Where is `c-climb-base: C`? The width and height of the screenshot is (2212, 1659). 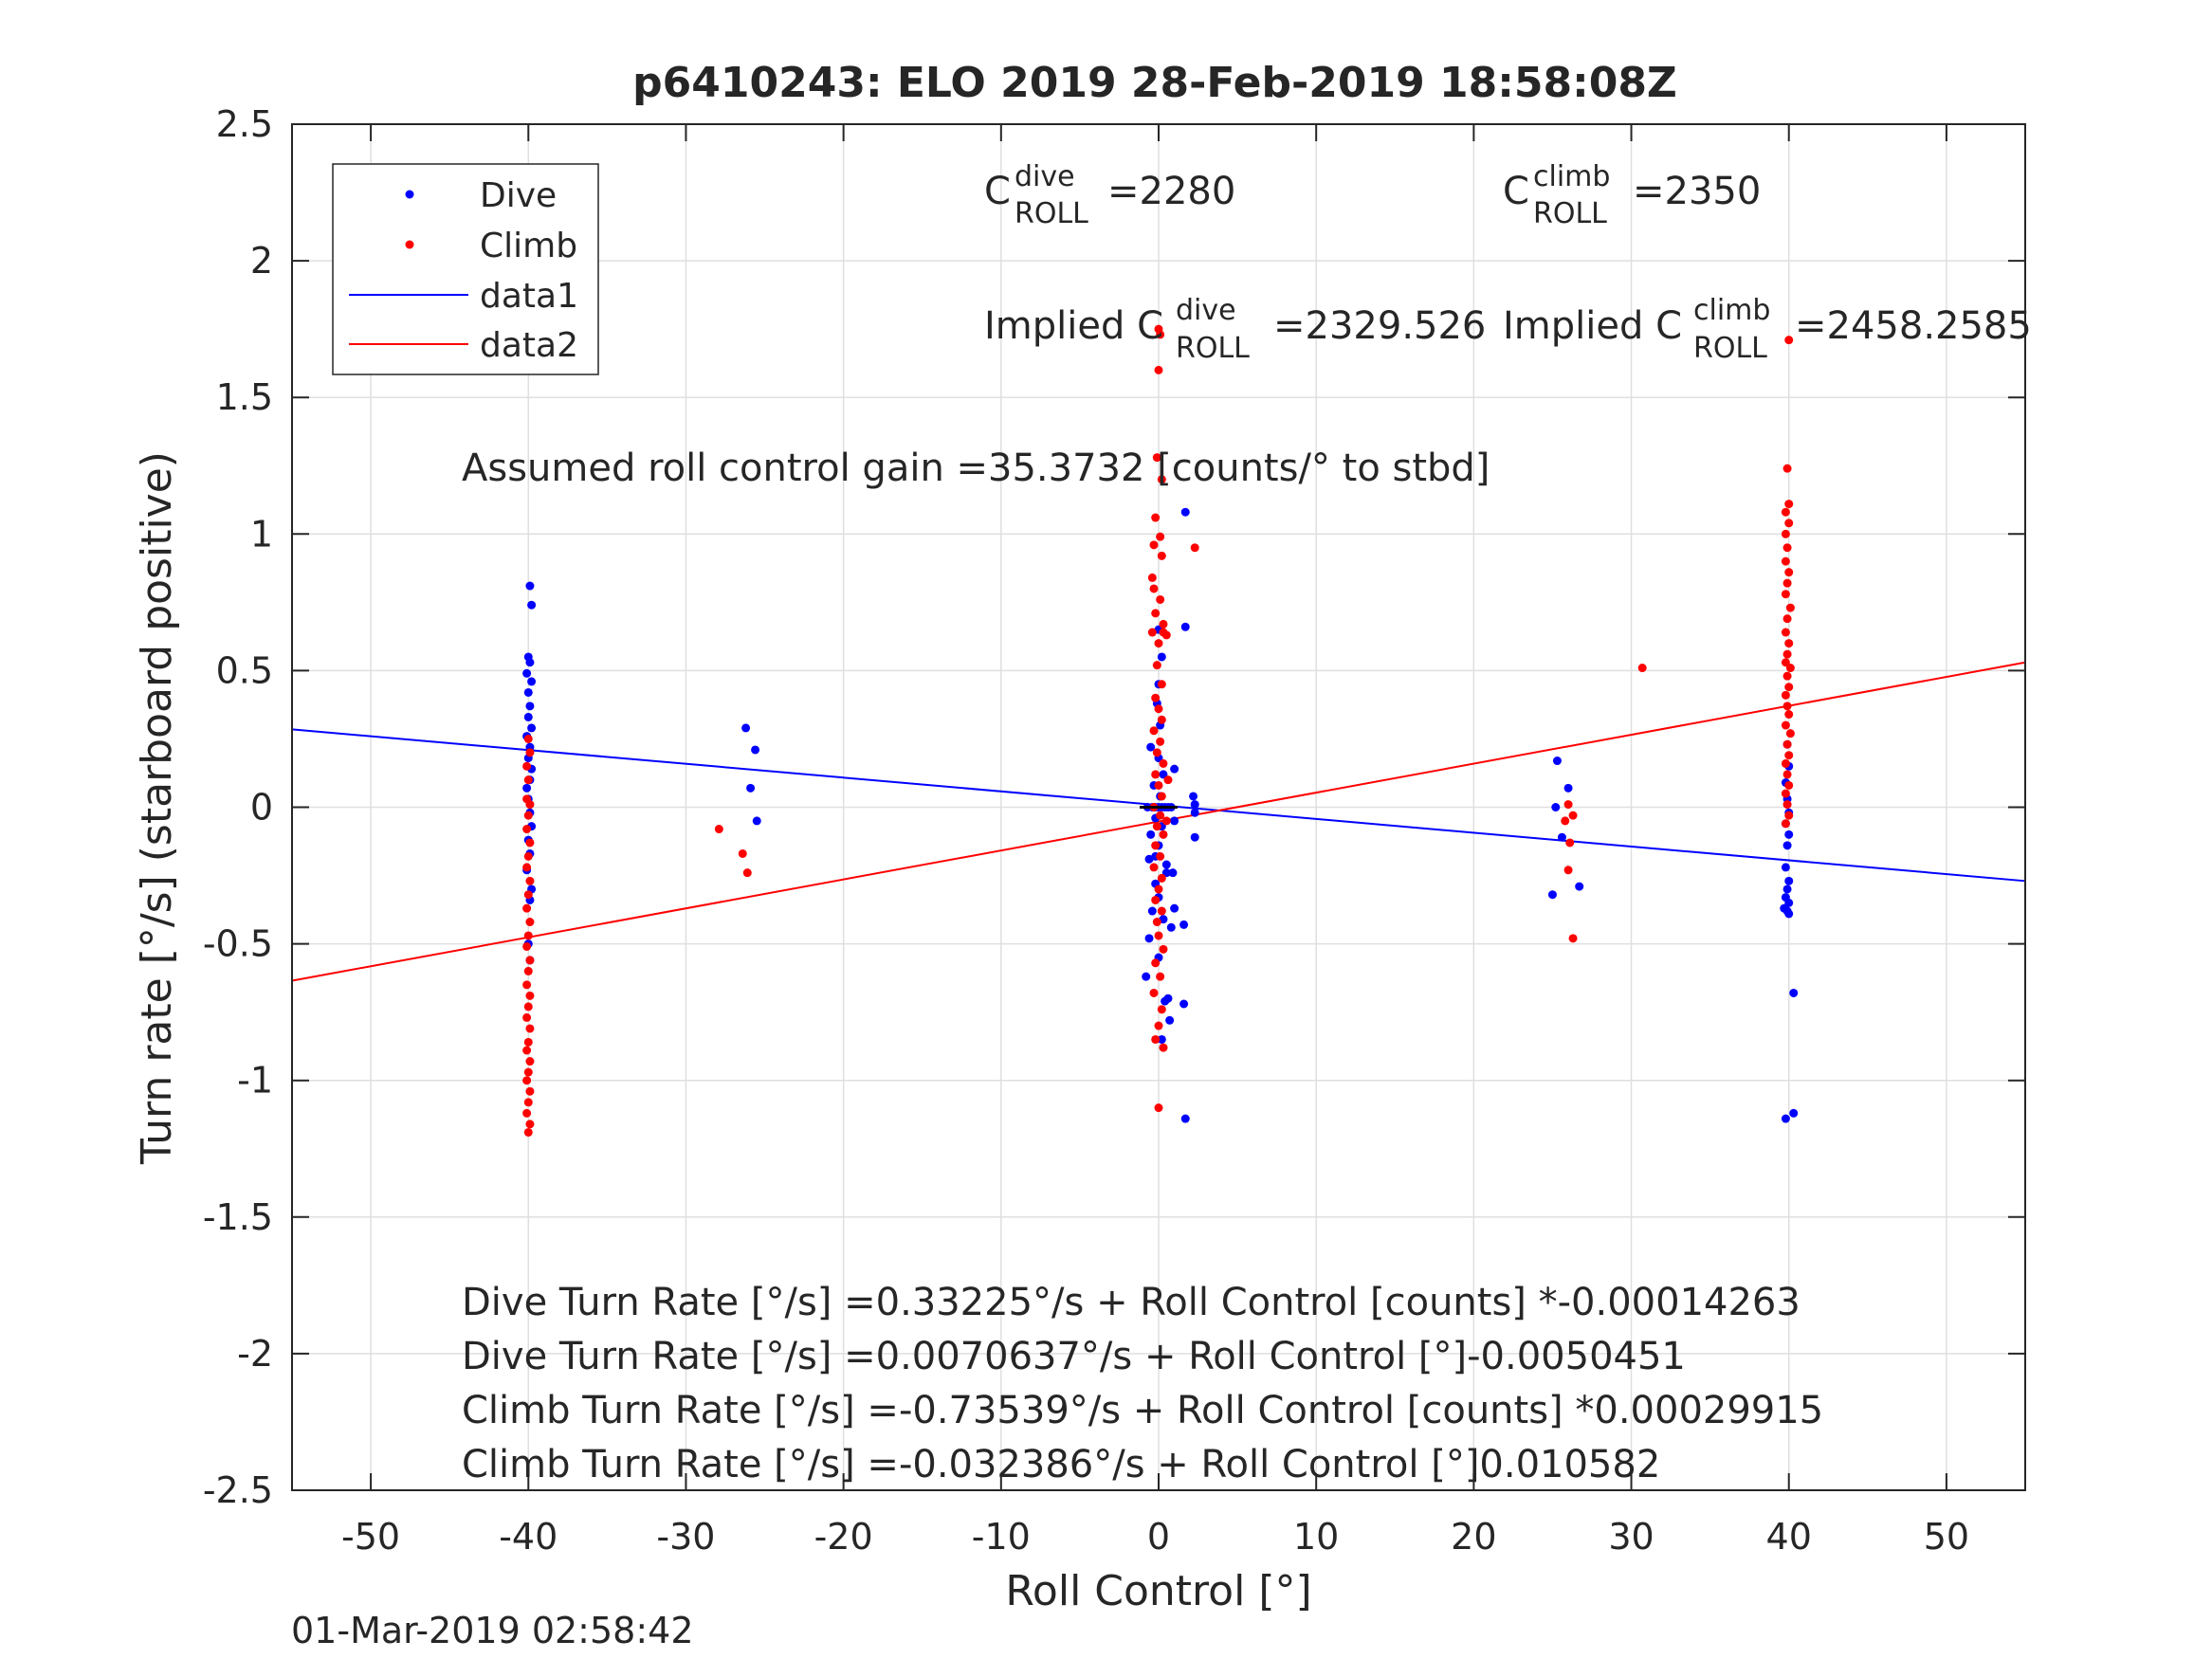 c-climb-base: C is located at coordinates (1516, 191).